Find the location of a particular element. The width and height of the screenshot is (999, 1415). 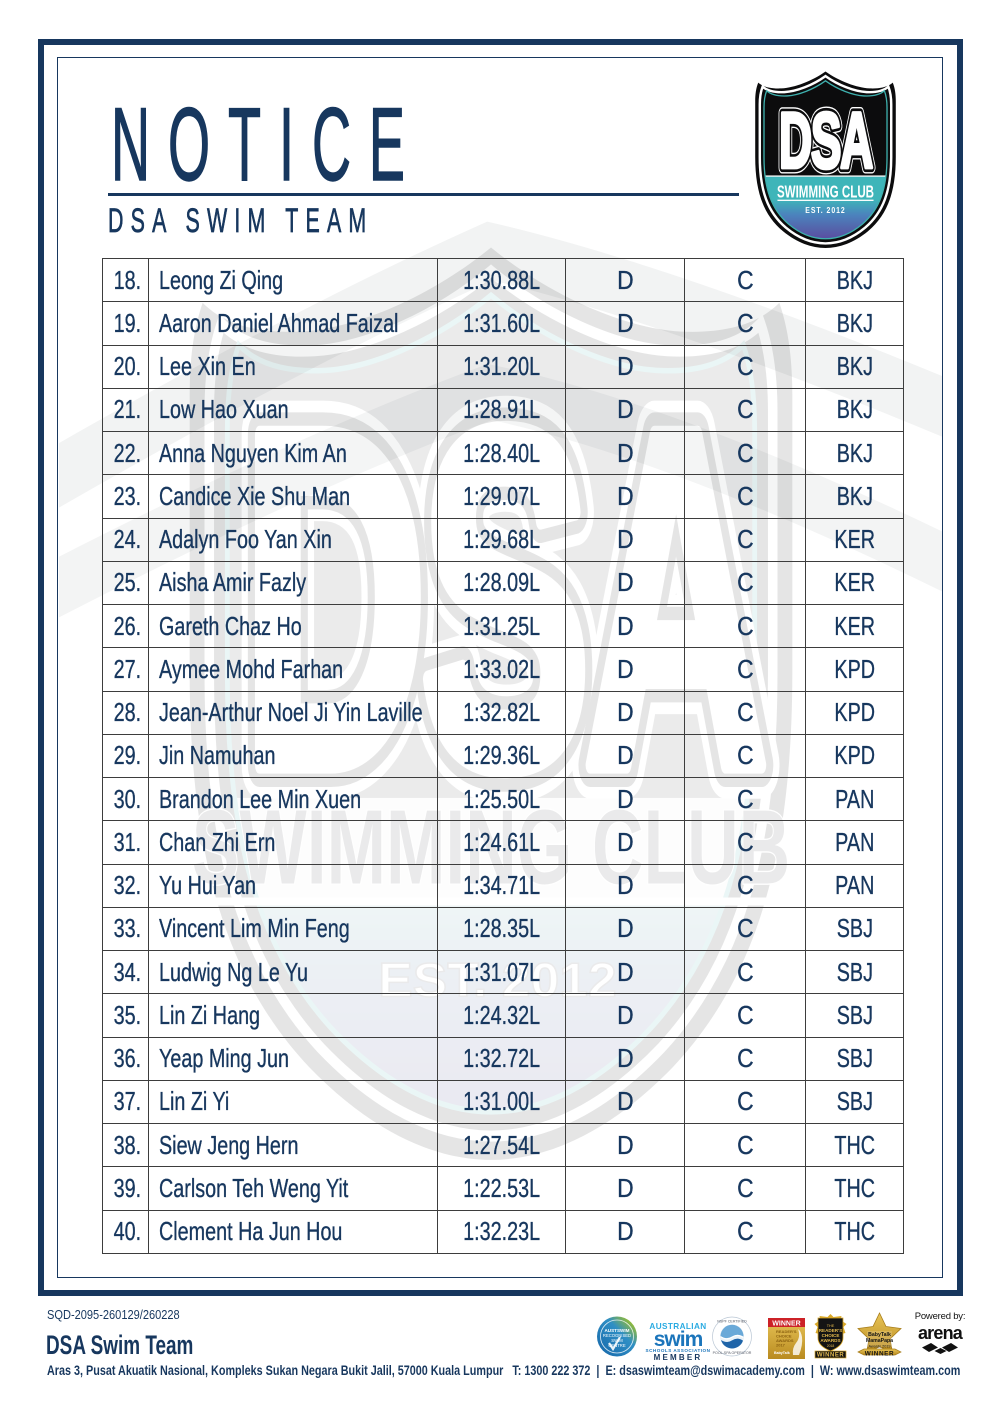

svg-text: swim is located at coordinates (678, 1339).